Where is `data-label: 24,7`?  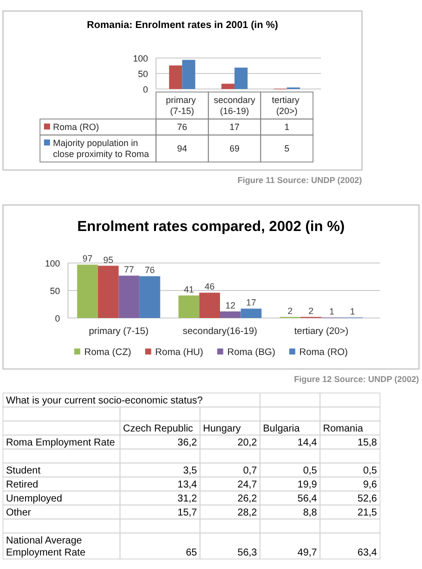
data-label: 24,7 is located at coordinates (248, 485).